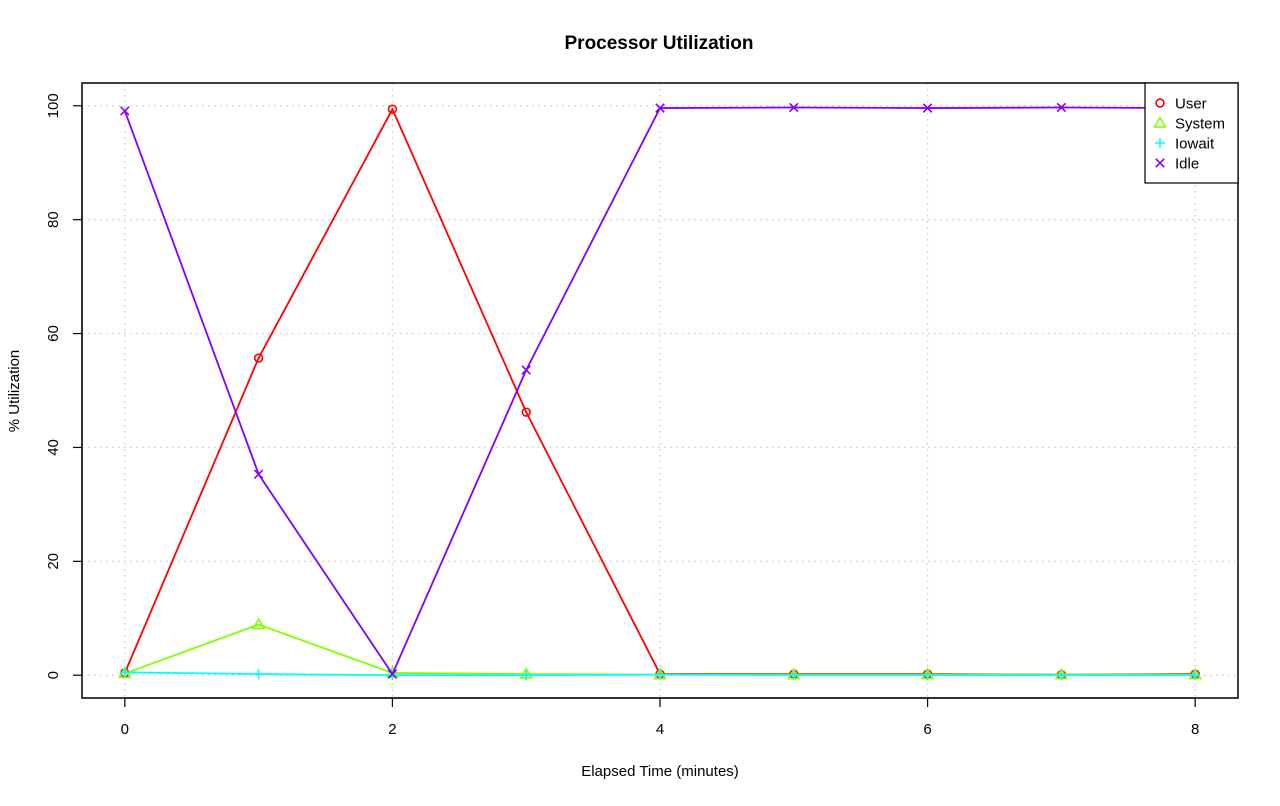 The width and height of the screenshot is (1280, 806). I want to click on y-tick-label: 40, so click(53, 447).